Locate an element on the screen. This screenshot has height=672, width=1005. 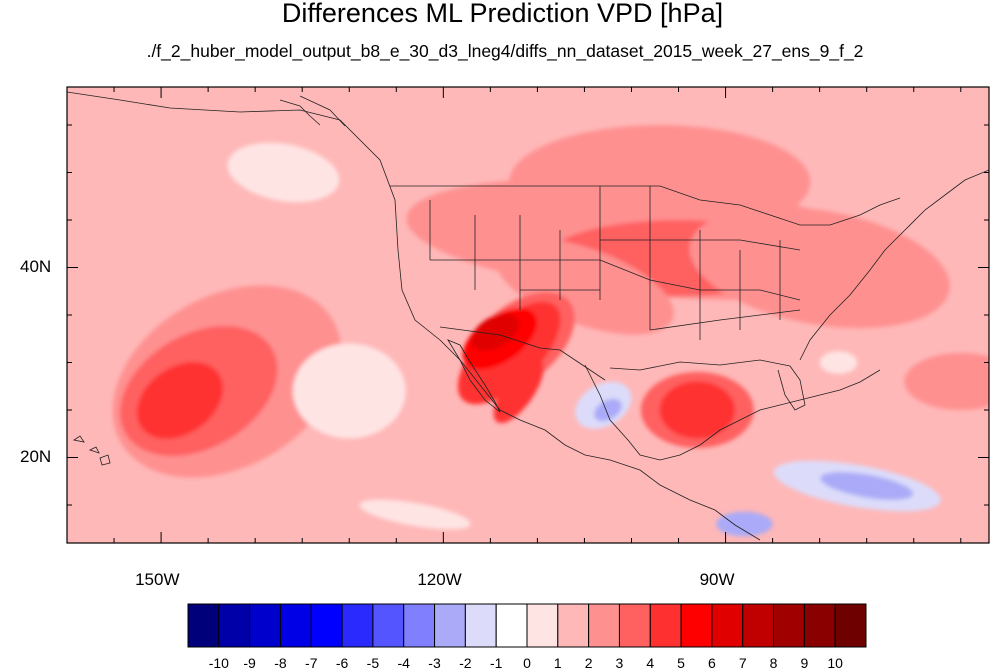
us-canada-border is located at coordinates (645, 205).